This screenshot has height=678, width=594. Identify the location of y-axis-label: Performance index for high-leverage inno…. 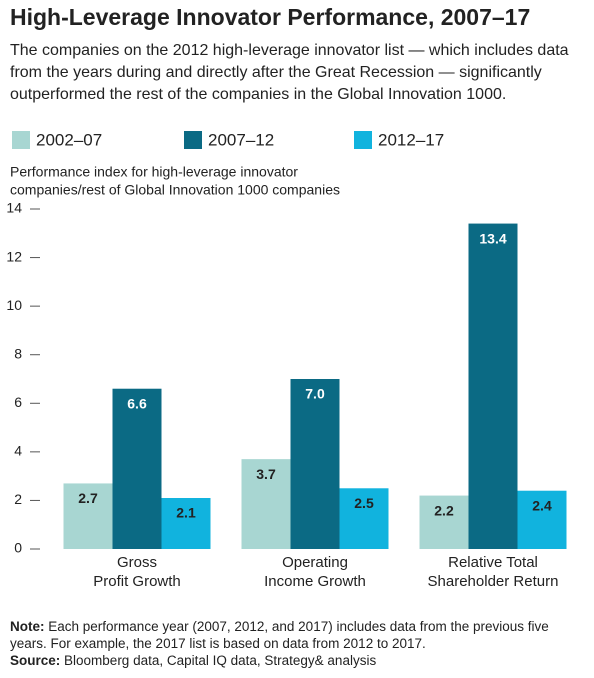
(154, 172).